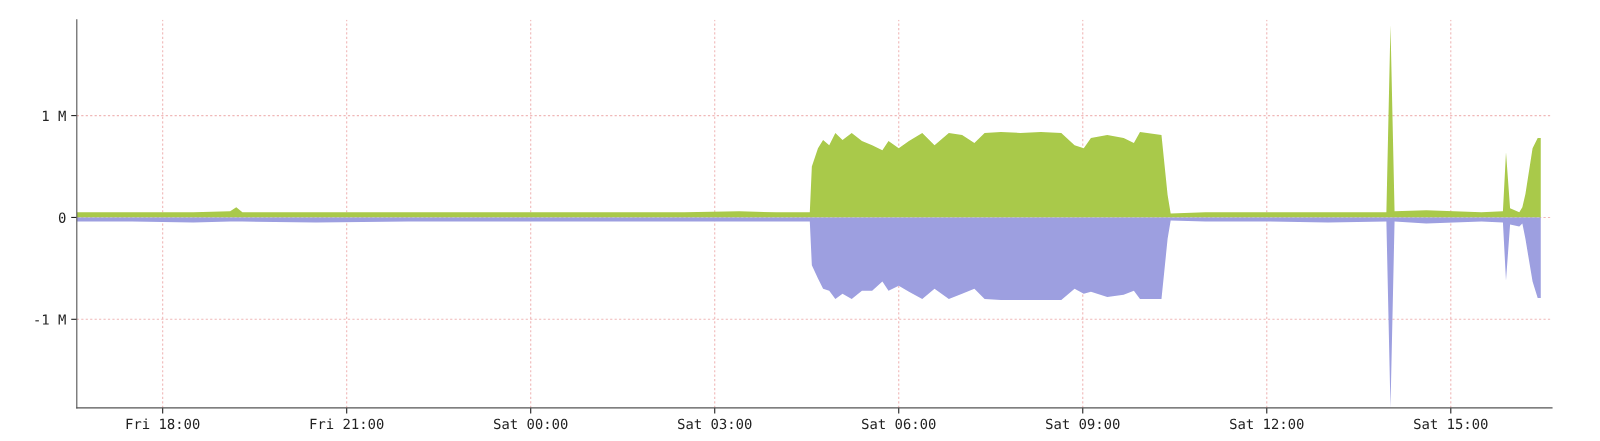 The width and height of the screenshot is (1600, 441). I want to click on x-tick-label: Sat 06:00, so click(899, 424).